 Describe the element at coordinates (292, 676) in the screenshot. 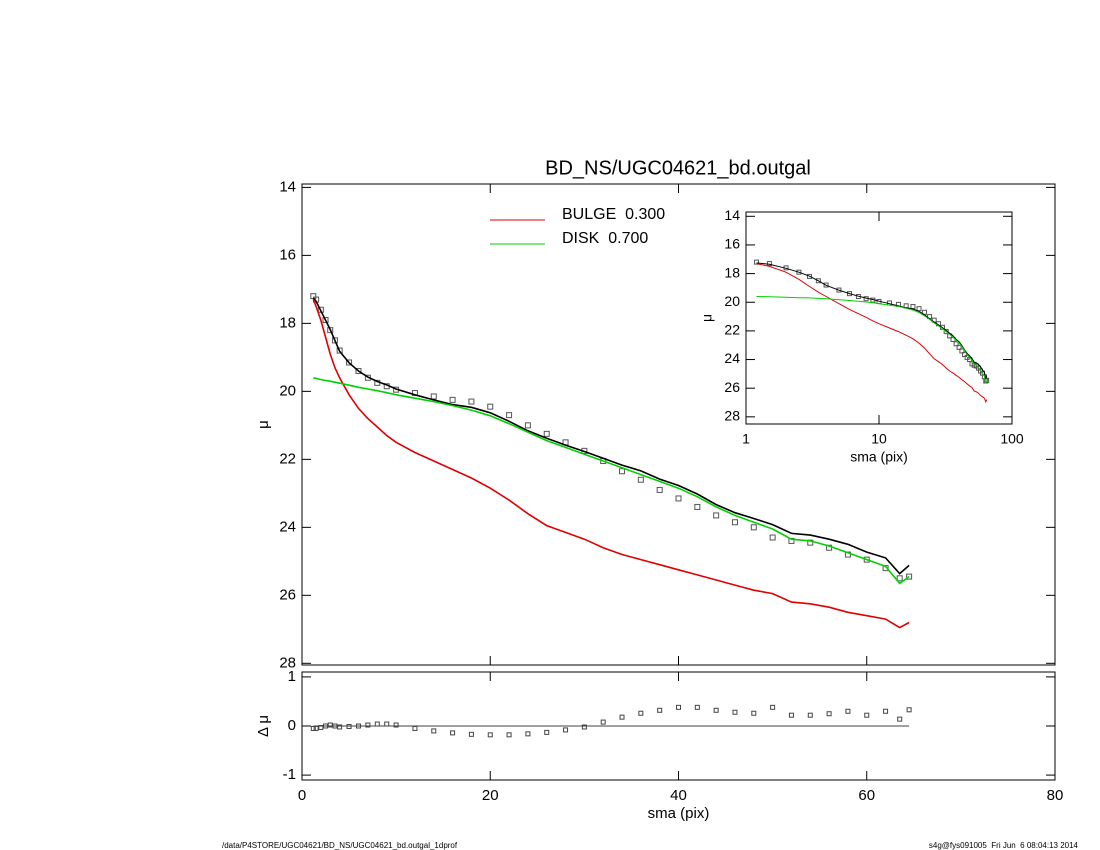

I see `y-tick-label: 1` at that location.